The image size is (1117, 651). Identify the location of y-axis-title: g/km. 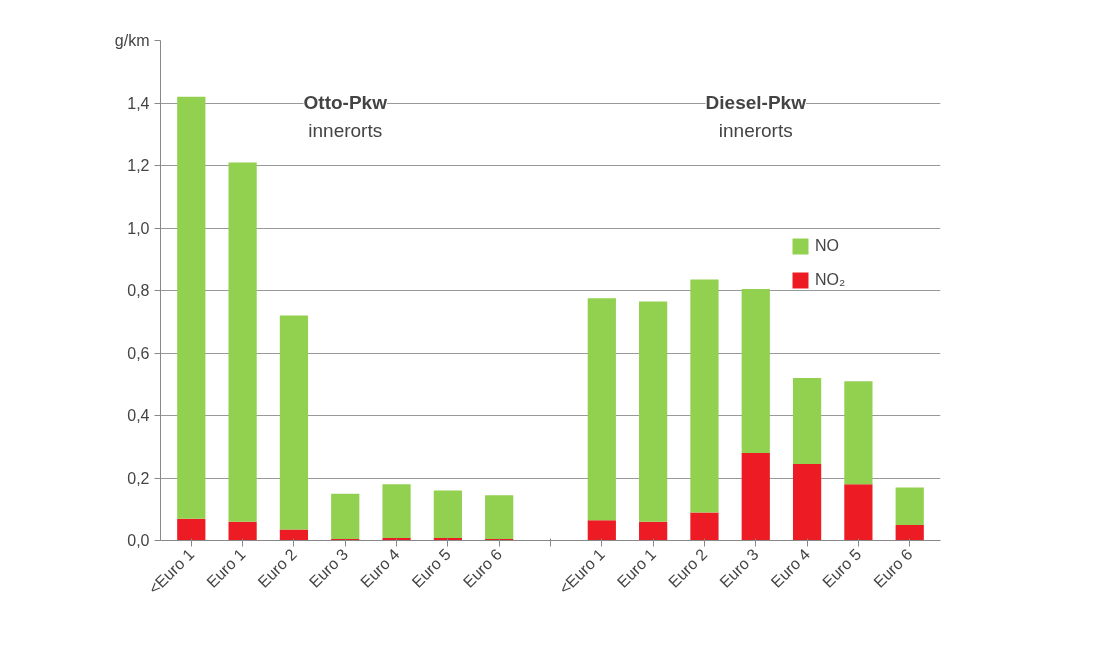
(132, 40).